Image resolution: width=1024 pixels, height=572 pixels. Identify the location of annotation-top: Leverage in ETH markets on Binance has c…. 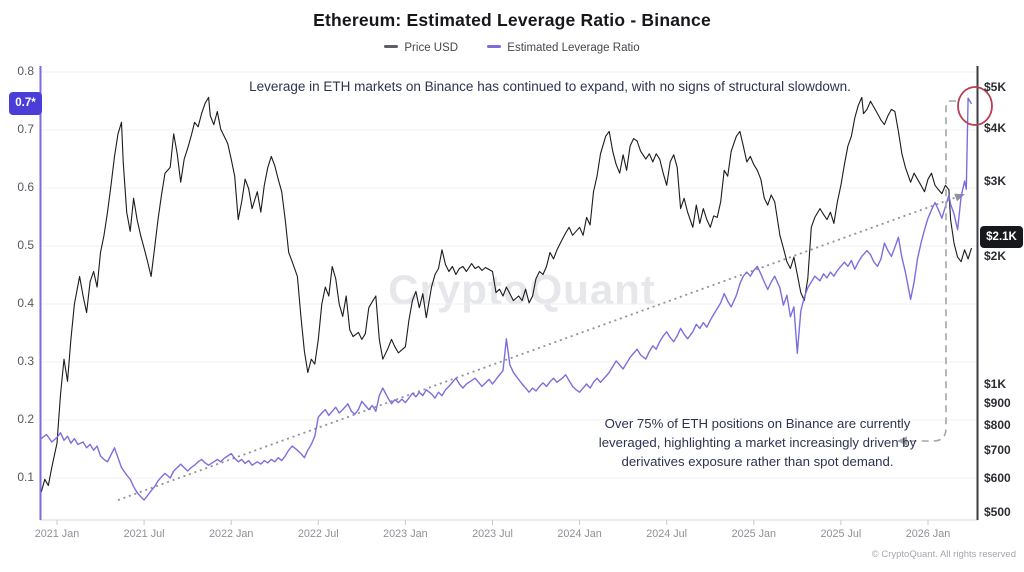
(550, 86).